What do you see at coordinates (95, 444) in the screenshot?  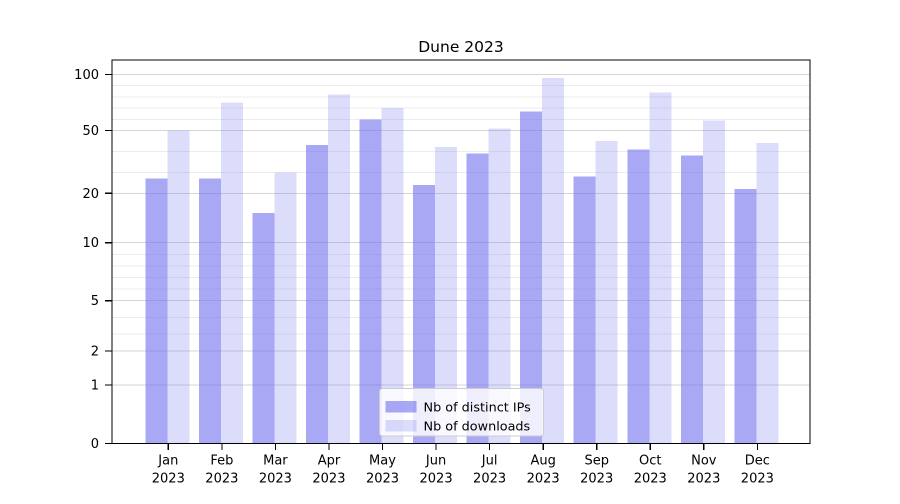 I see `y-tick-label: 0` at bounding box center [95, 444].